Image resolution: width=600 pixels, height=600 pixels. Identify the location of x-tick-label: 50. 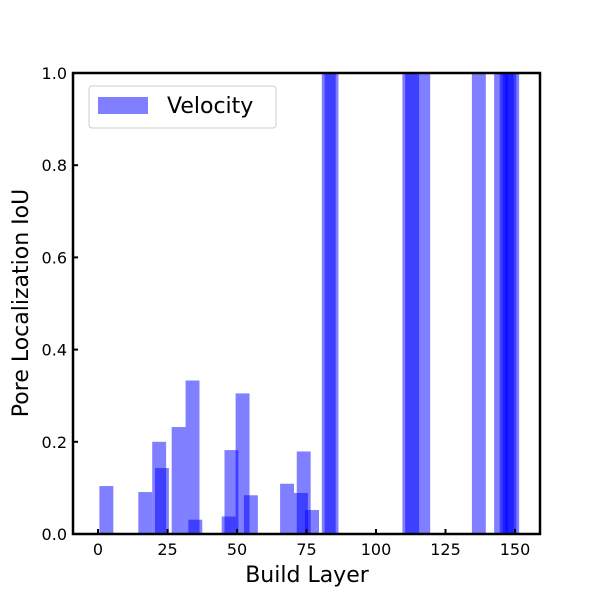
(237, 549).